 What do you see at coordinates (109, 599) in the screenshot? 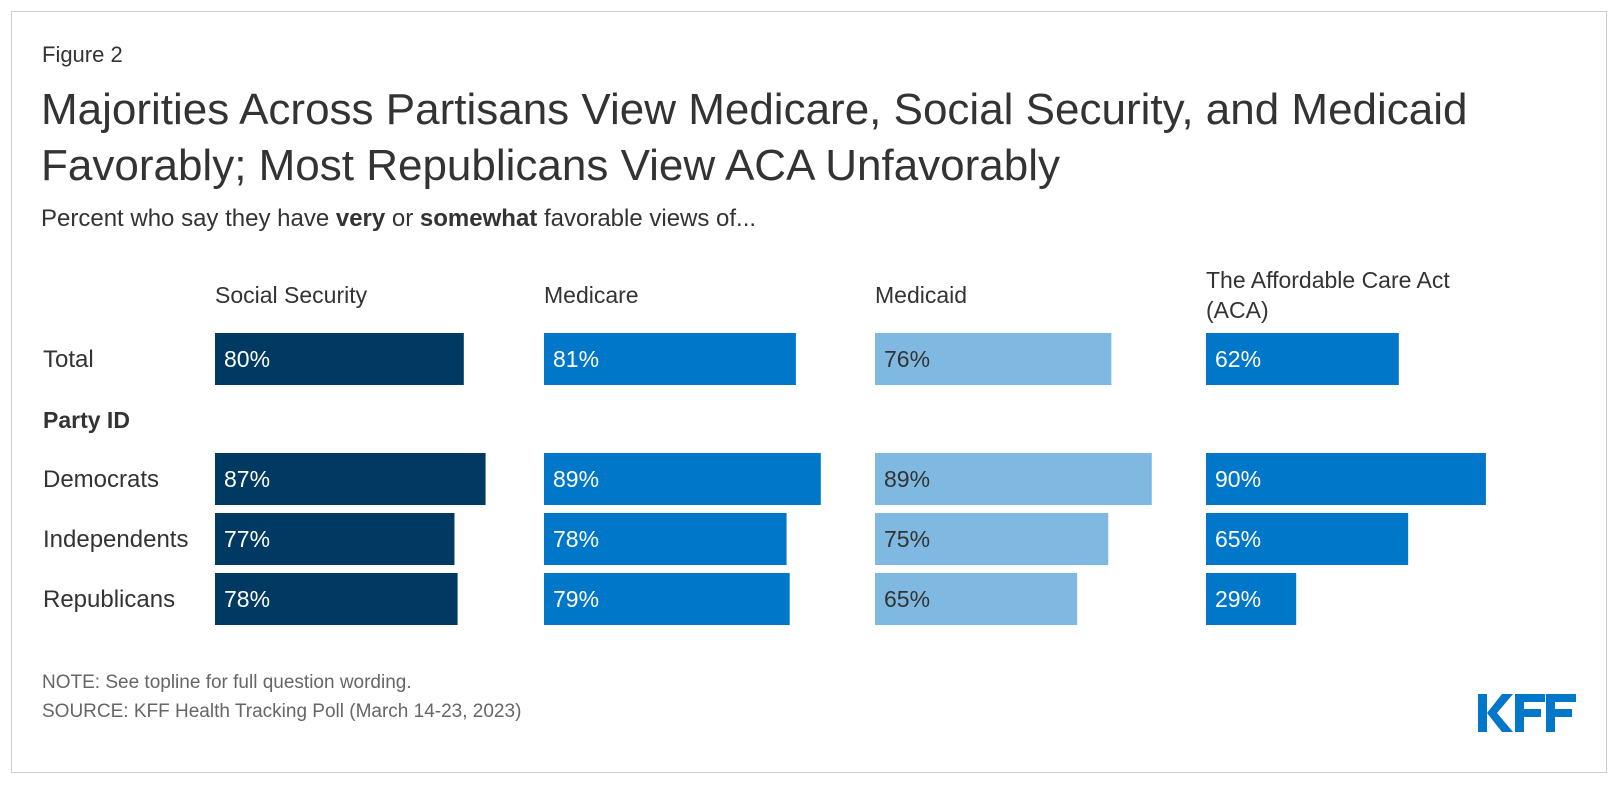
I see `row-label: Republicans` at bounding box center [109, 599].